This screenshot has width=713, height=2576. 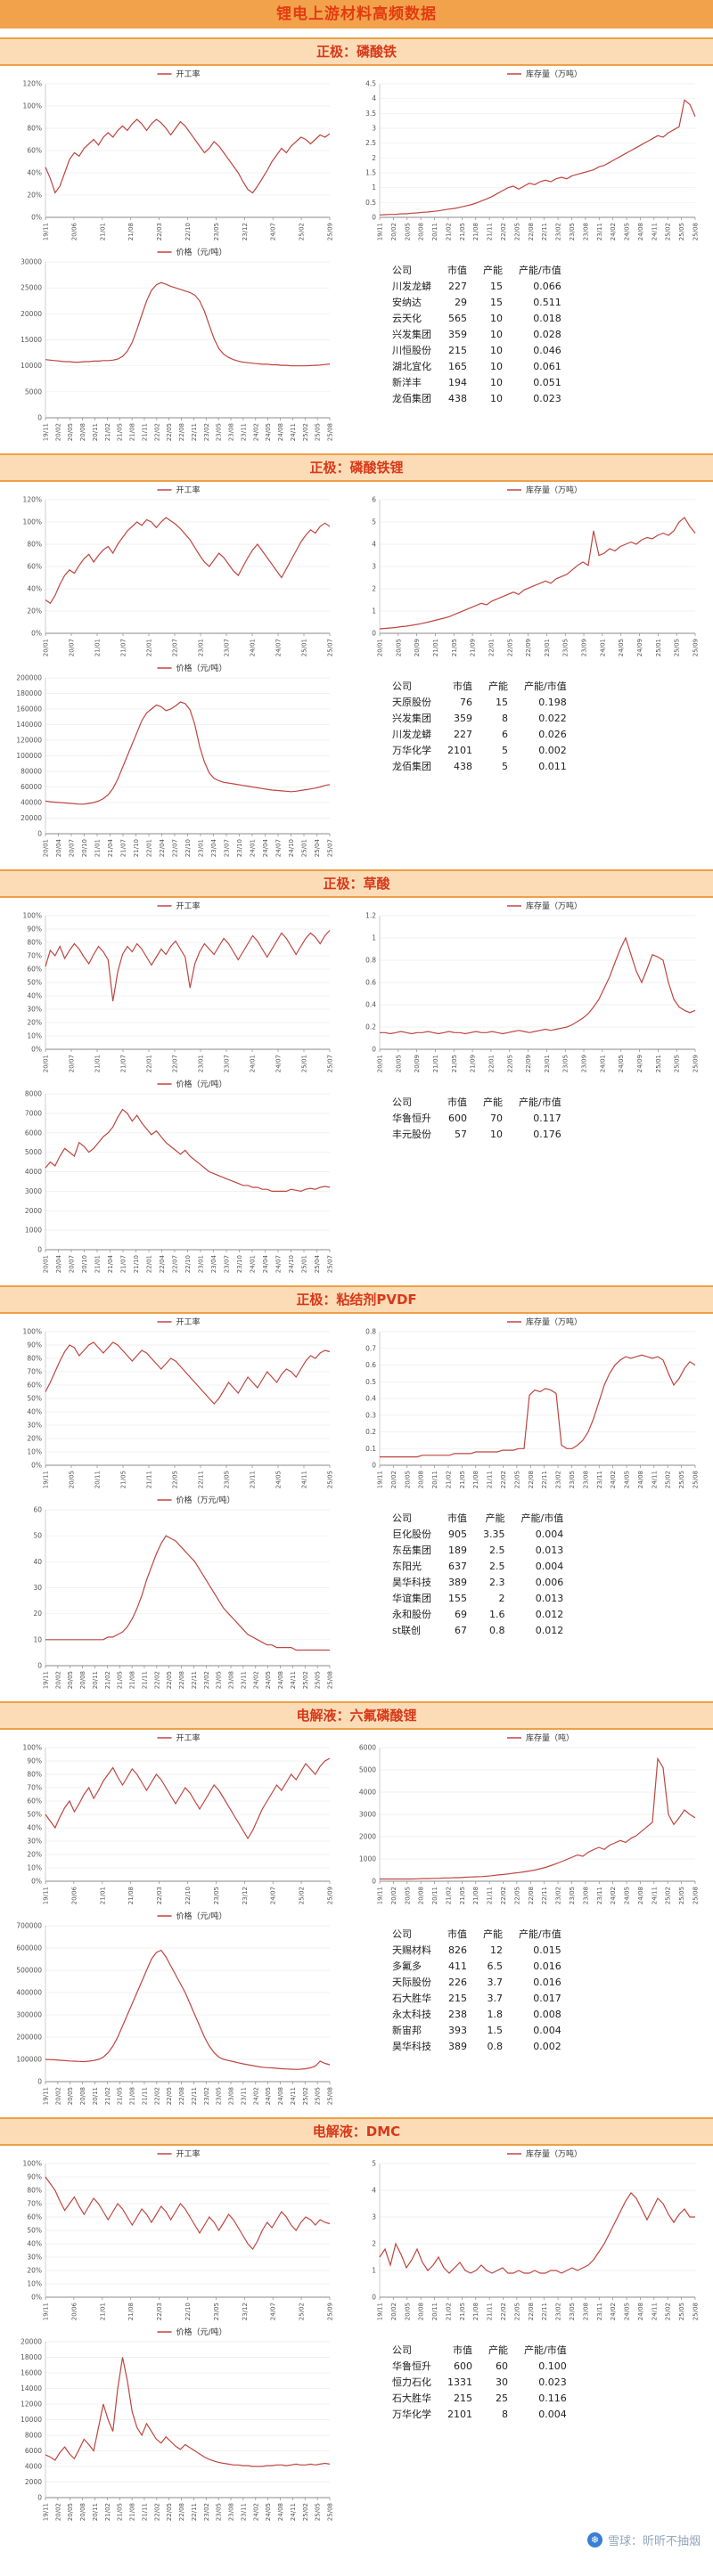 What do you see at coordinates (46, 1896) in the screenshot?
I see `x-axis-tick-label: 19/11` at bounding box center [46, 1896].